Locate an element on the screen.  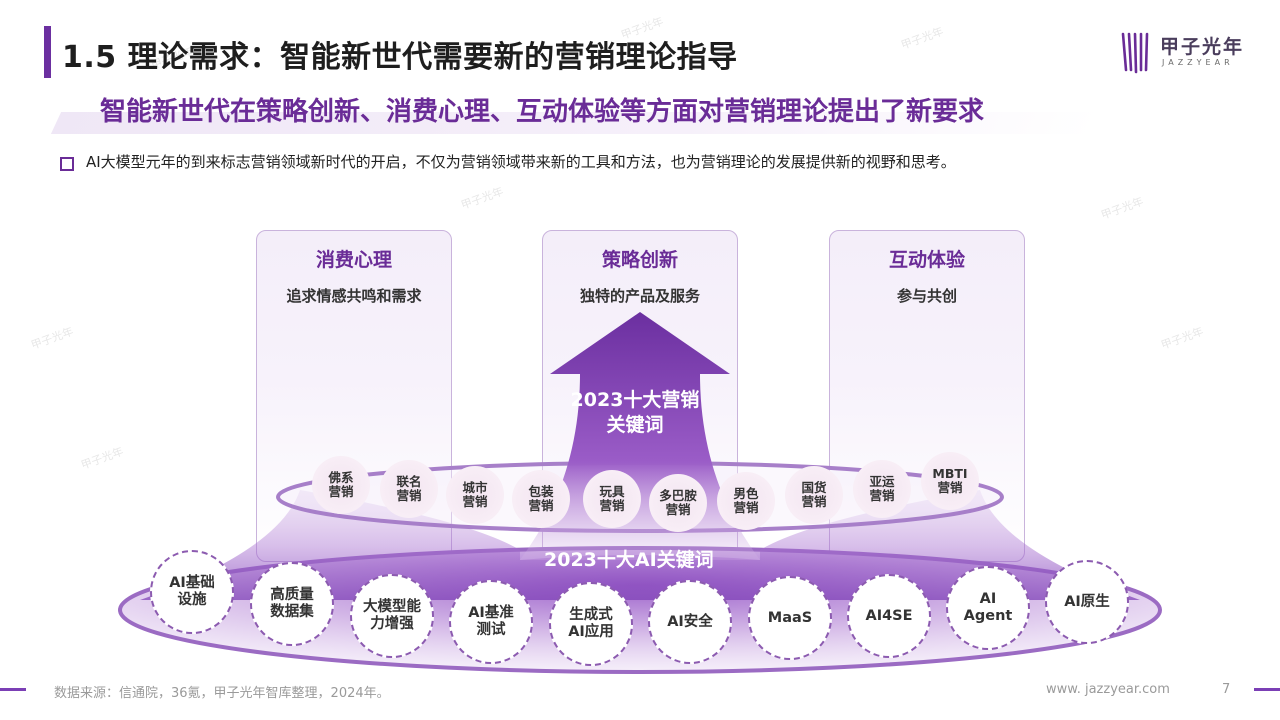
marketing-keyword-bubble: 城市 营销 is located at coordinates (475, 495).